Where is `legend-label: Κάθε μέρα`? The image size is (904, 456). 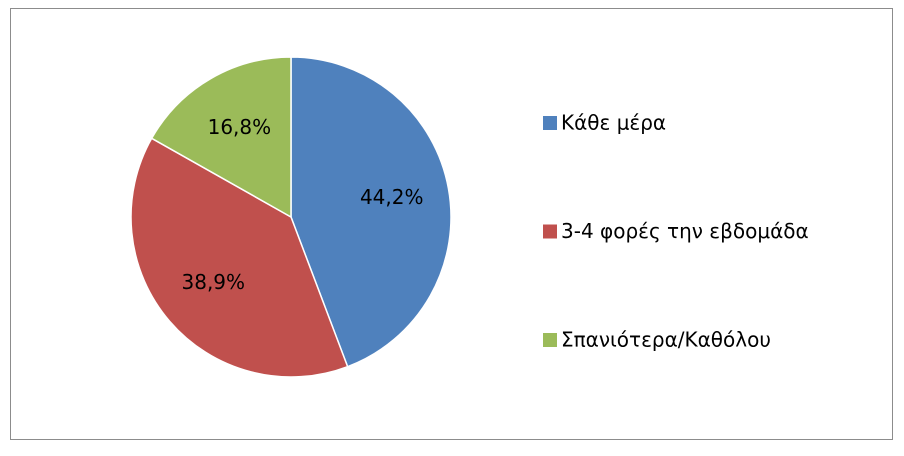
legend-label: Κάθε μέρα is located at coordinates (613, 123).